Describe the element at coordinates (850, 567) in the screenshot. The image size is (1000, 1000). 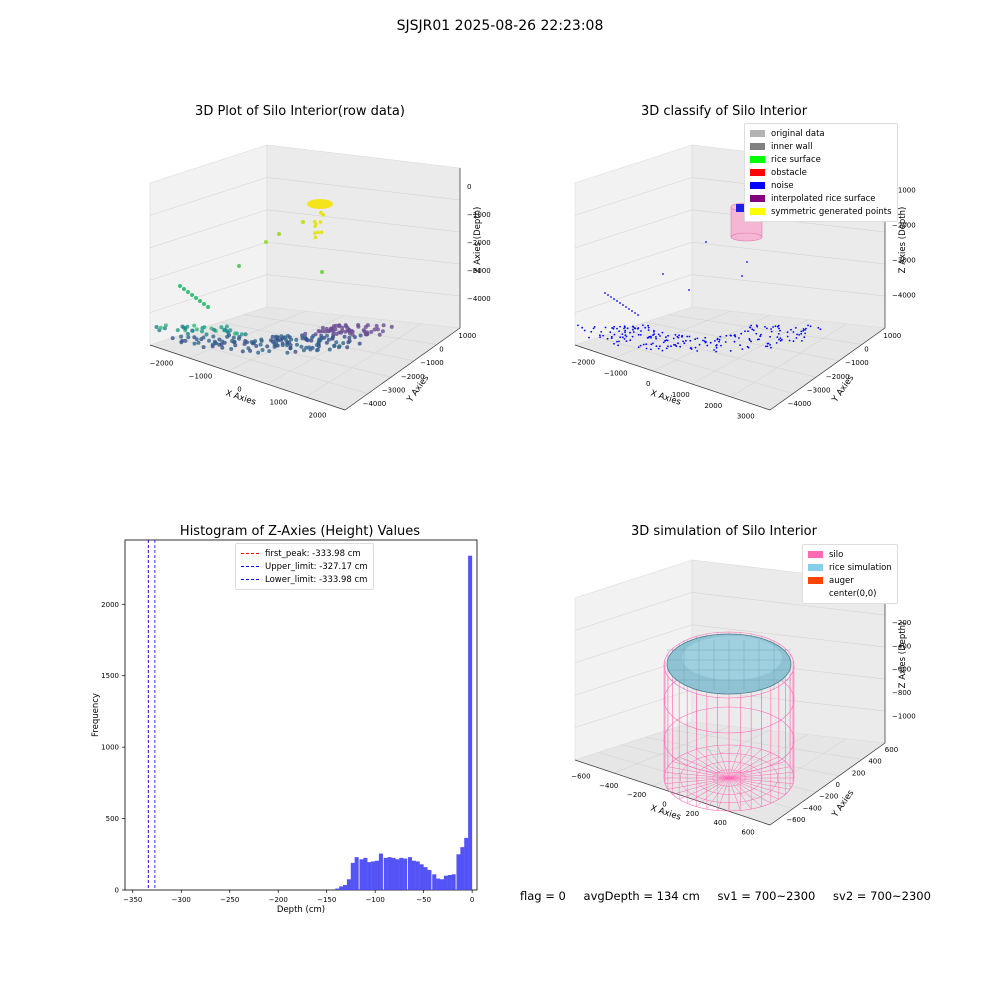
I see `simulation-legend-entry: rice simulation` at that location.